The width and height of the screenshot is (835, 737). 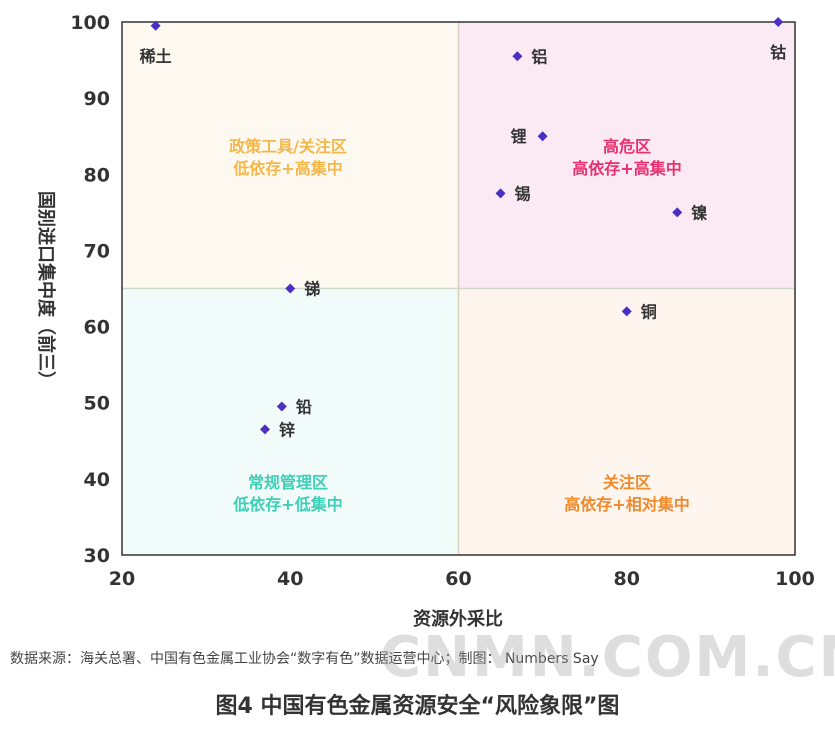 What do you see at coordinates (626, 504) in the screenshot?
I see `quadrant-subtitle-bottom-right: 高依存+相对集中` at bounding box center [626, 504].